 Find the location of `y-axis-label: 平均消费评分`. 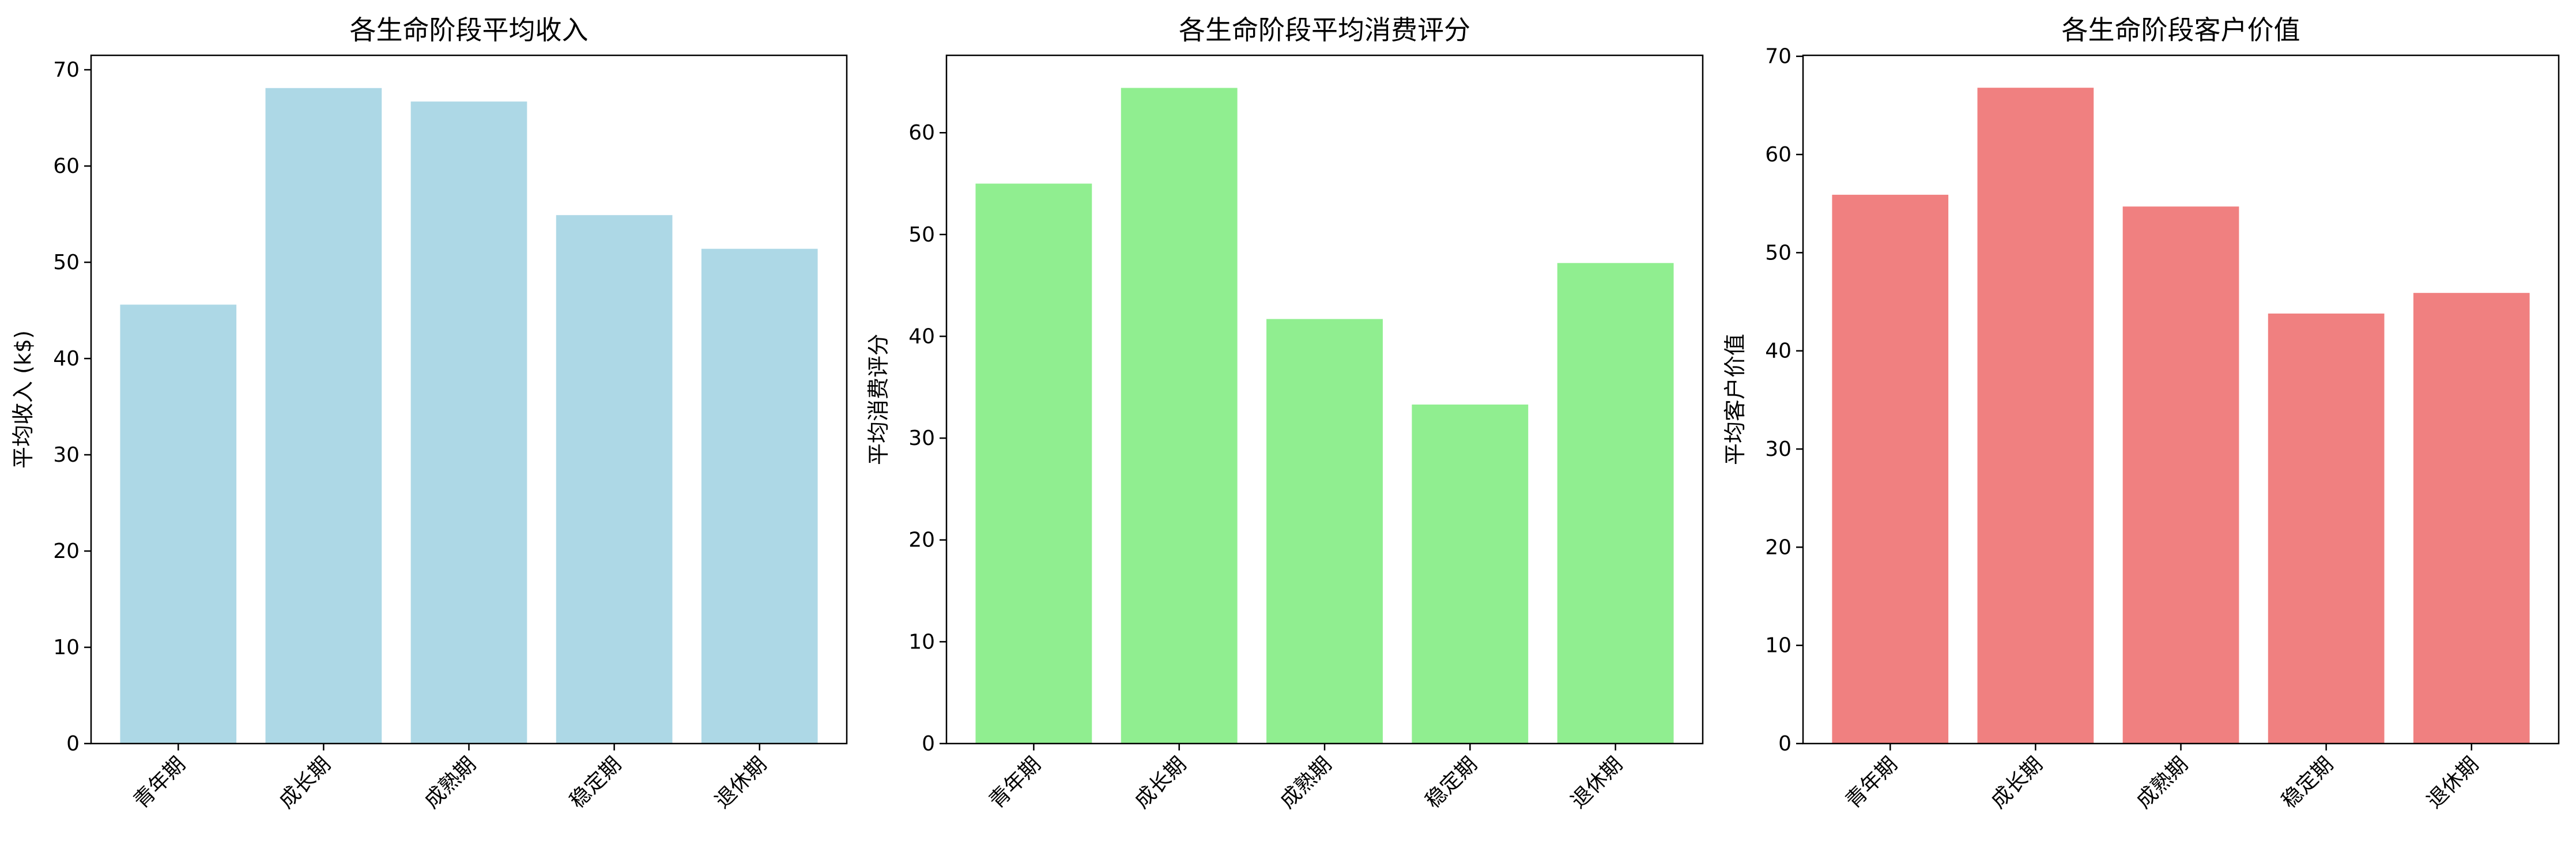

y-axis-label: 平均消费评分 is located at coordinates (878, 400).